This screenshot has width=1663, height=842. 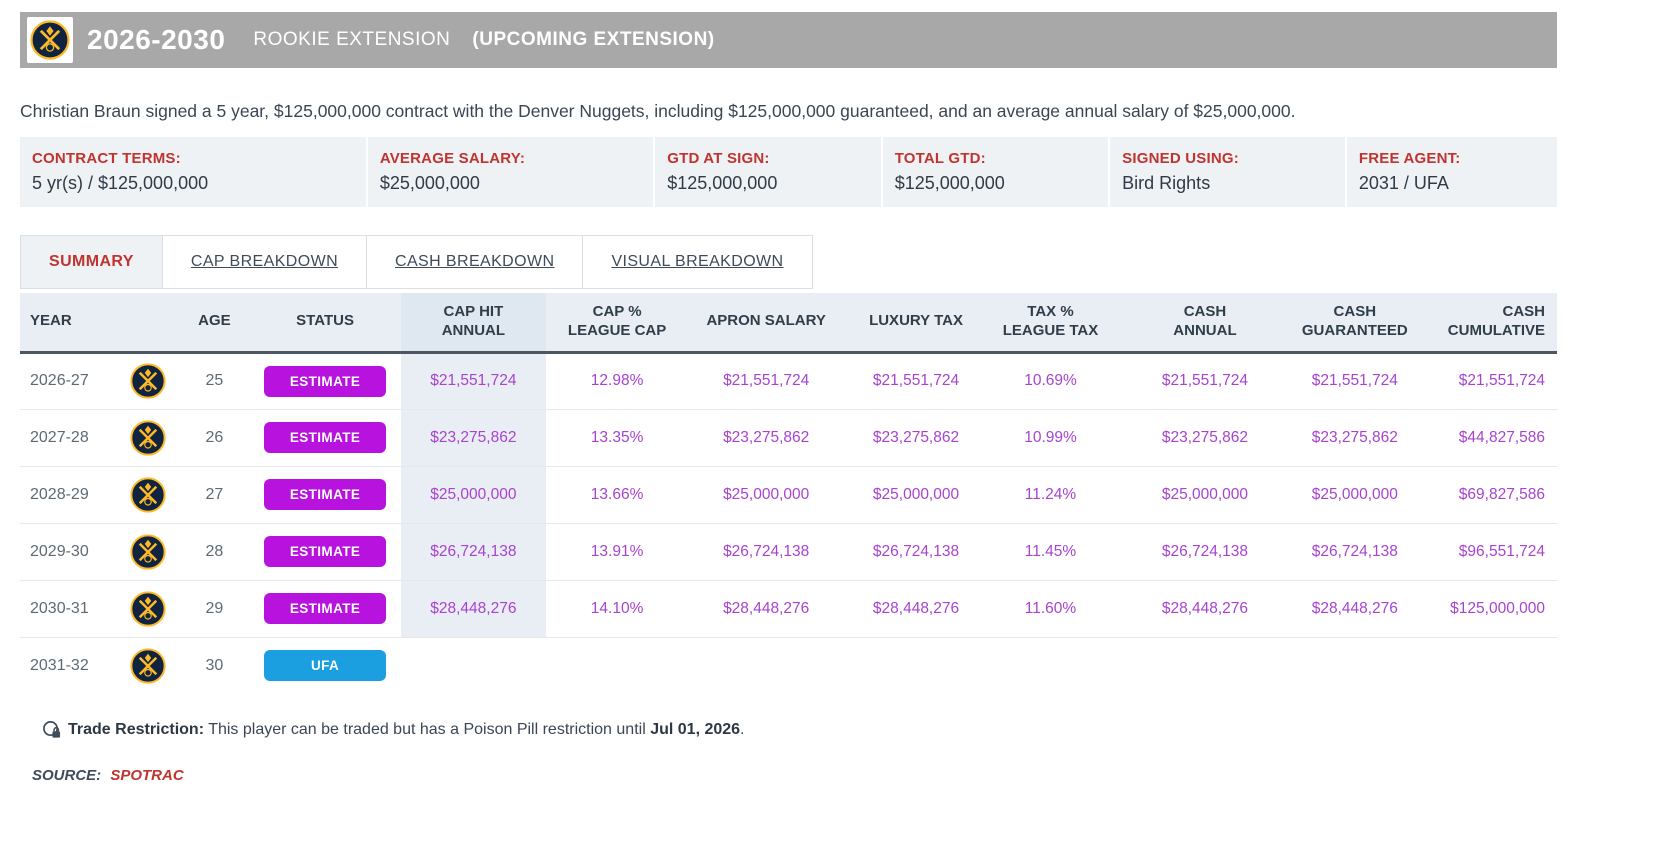 I want to click on cap-hit-cell: $23,275,862, so click(x=473, y=437).